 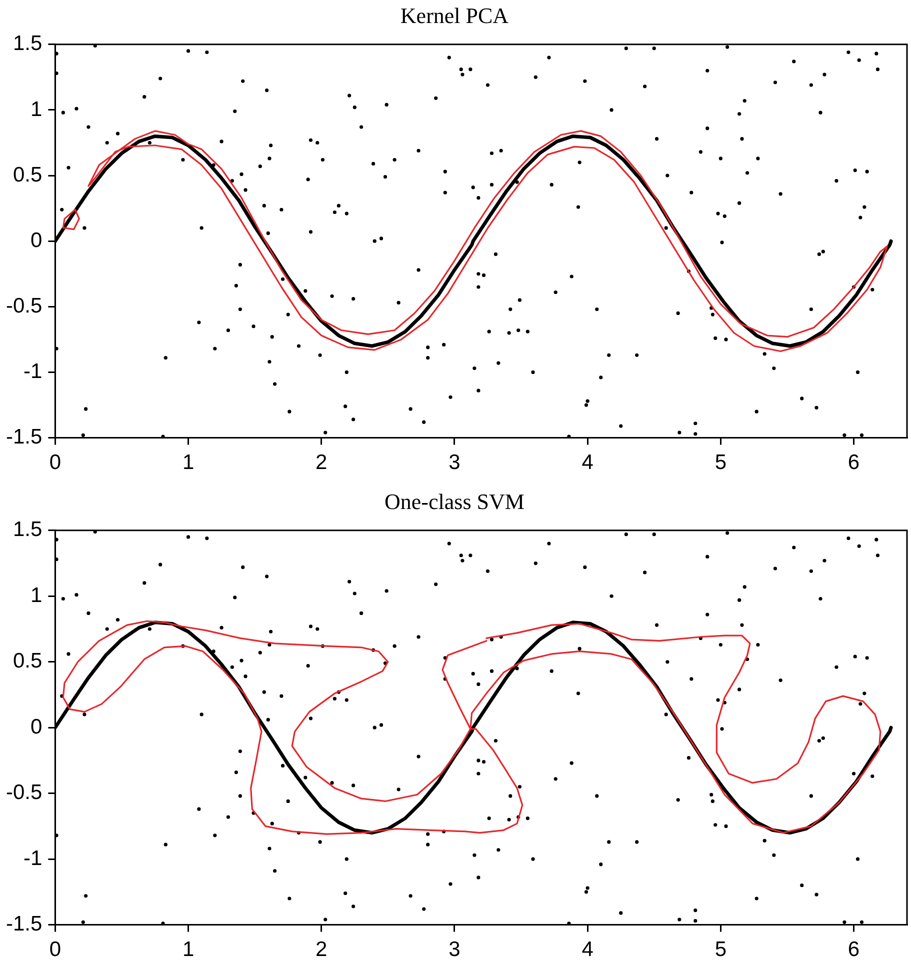 I want to click on chart-title: Kernel PCA, so click(x=454, y=15).